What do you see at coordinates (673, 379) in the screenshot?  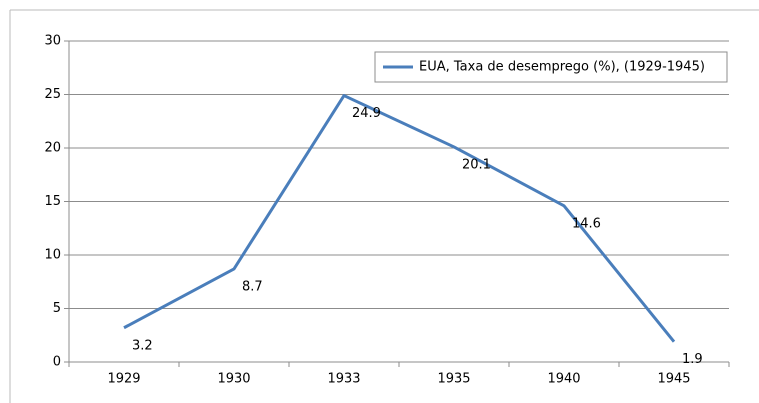 I see `x-tick-label: 1945` at bounding box center [673, 379].